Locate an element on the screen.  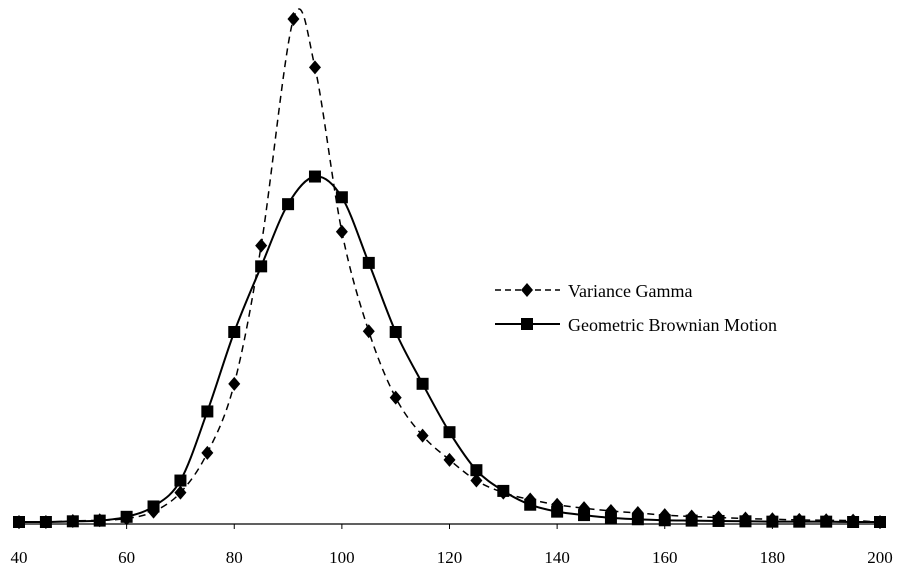
x-tick-label: 200 is located at coordinates (880, 557).